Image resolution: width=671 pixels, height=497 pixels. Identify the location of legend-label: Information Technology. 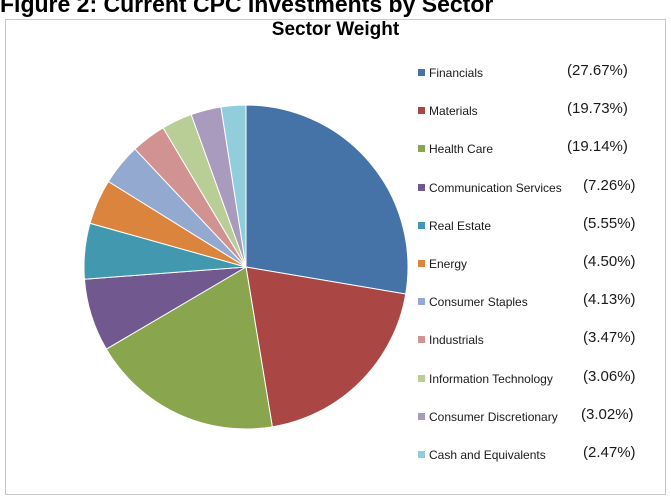
(491, 378).